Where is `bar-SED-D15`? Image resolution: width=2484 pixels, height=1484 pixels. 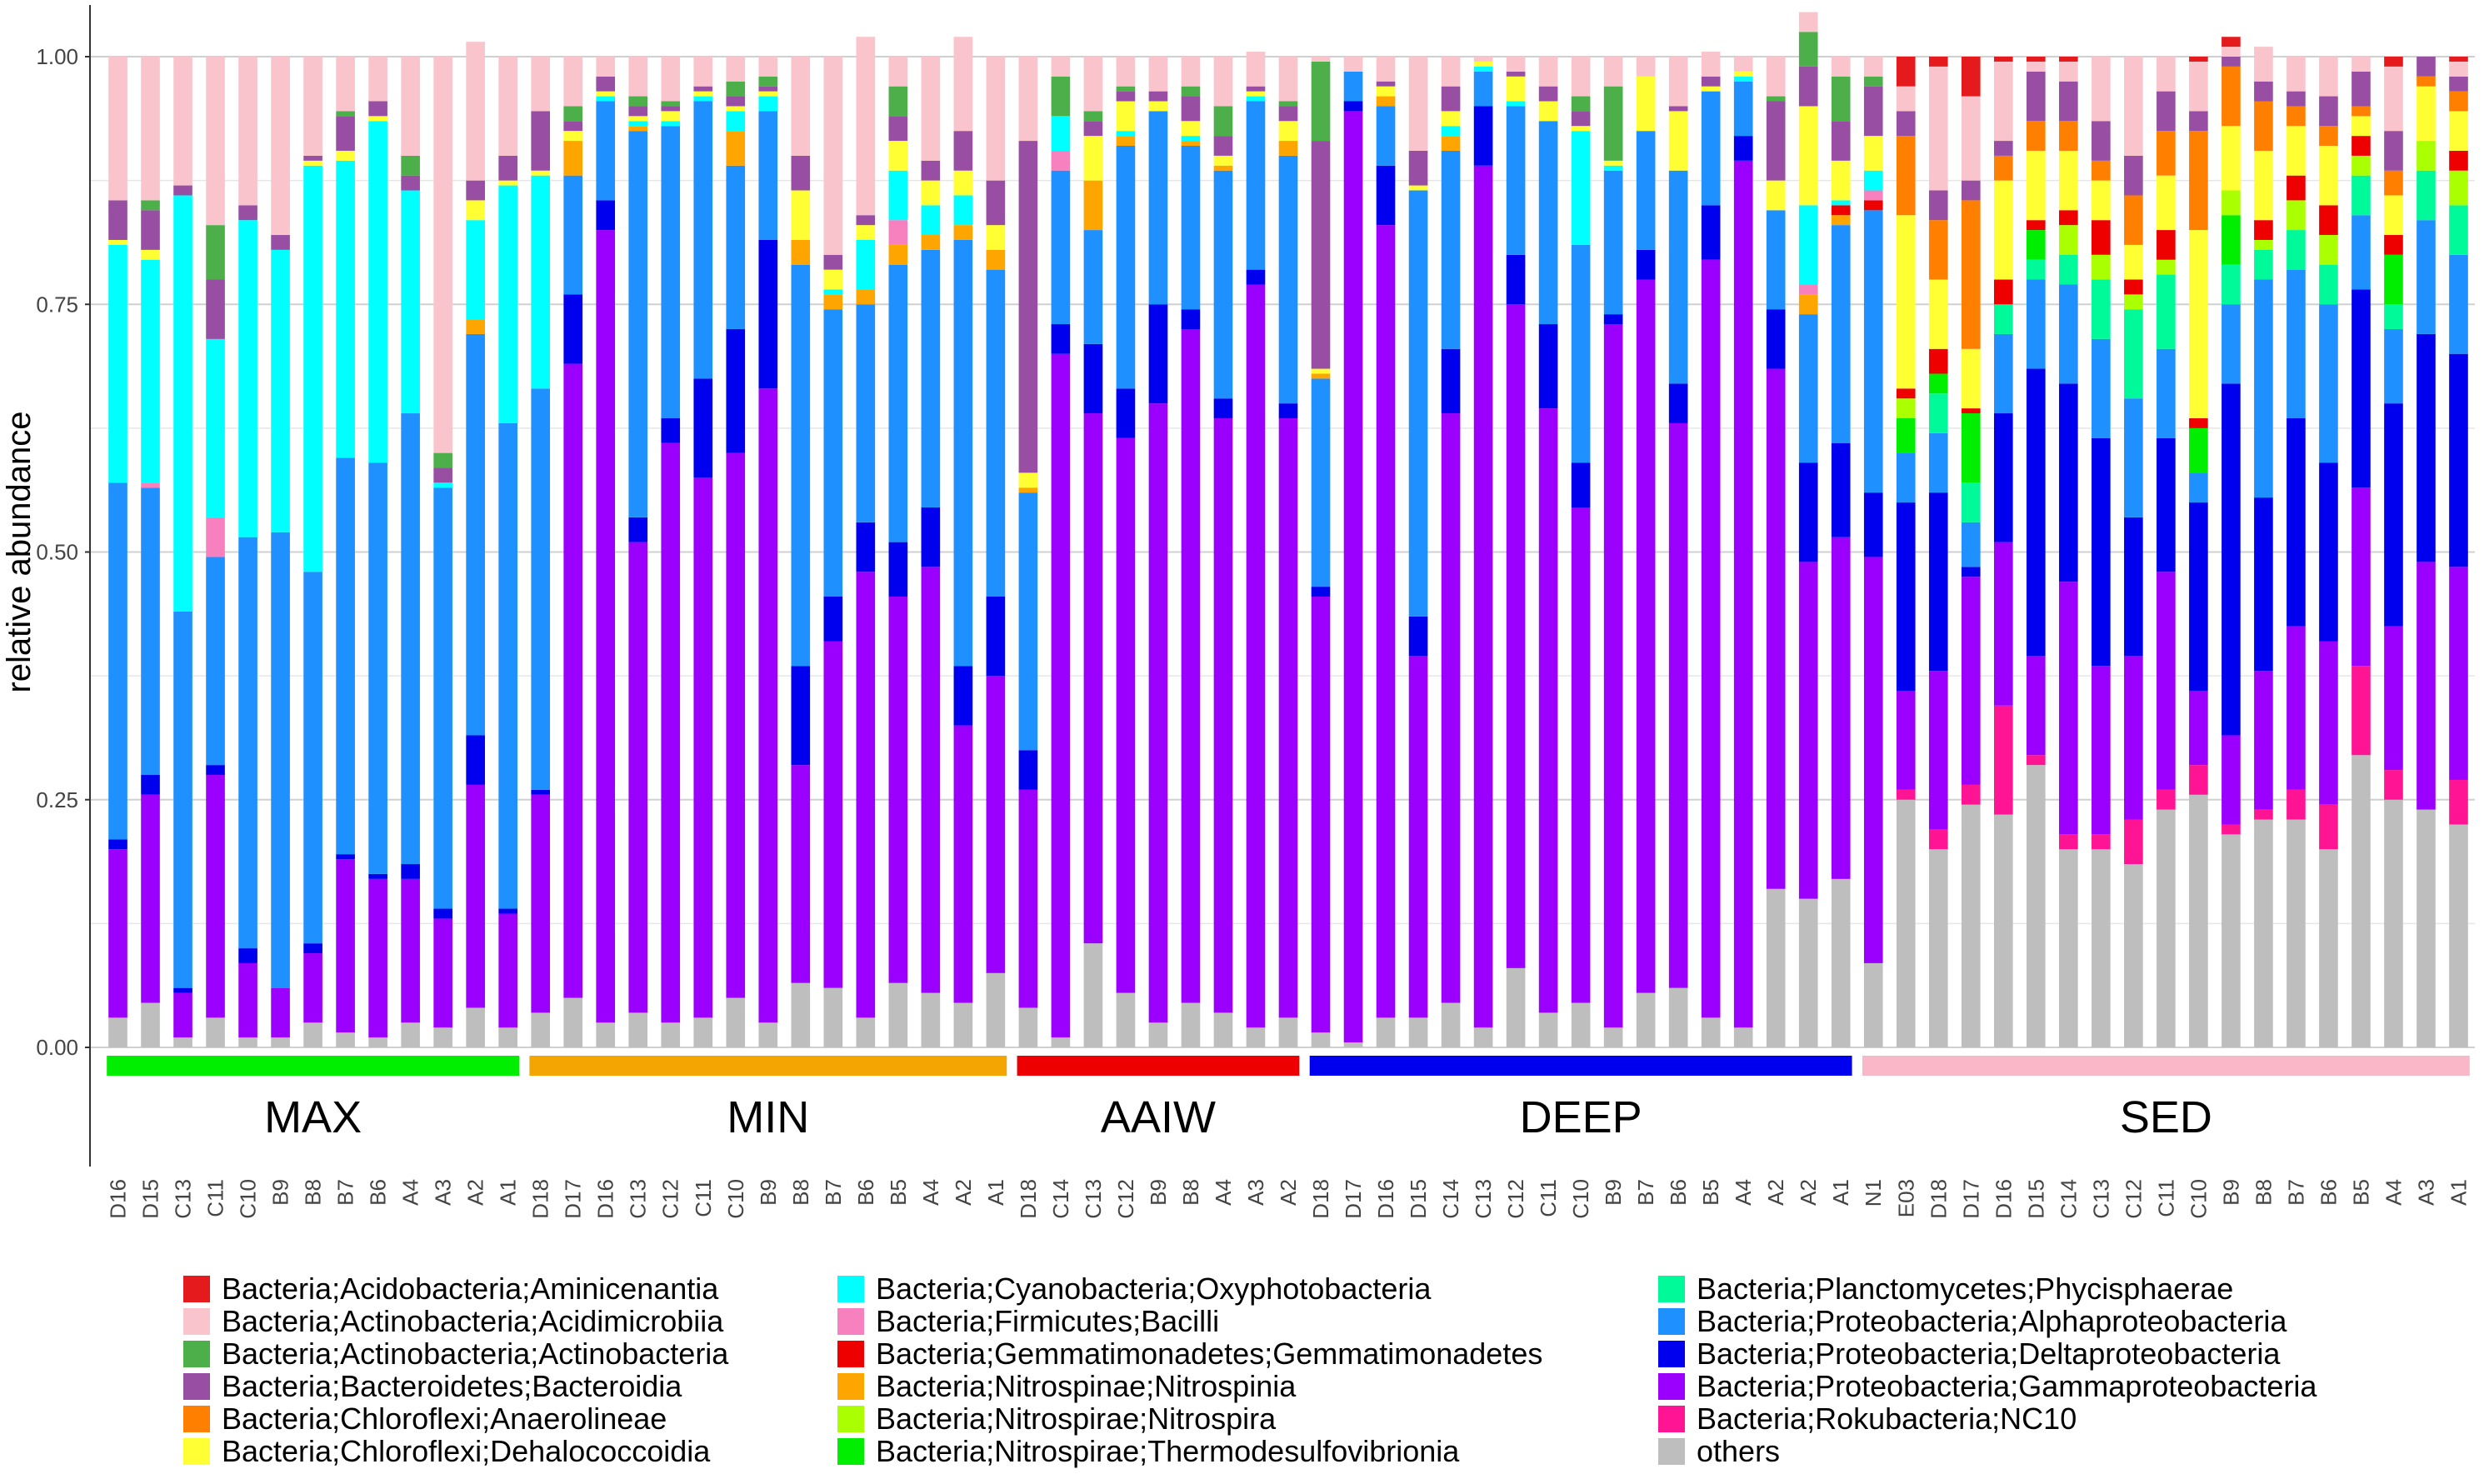
bar-SED-D15 is located at coordinates (2036, 552).